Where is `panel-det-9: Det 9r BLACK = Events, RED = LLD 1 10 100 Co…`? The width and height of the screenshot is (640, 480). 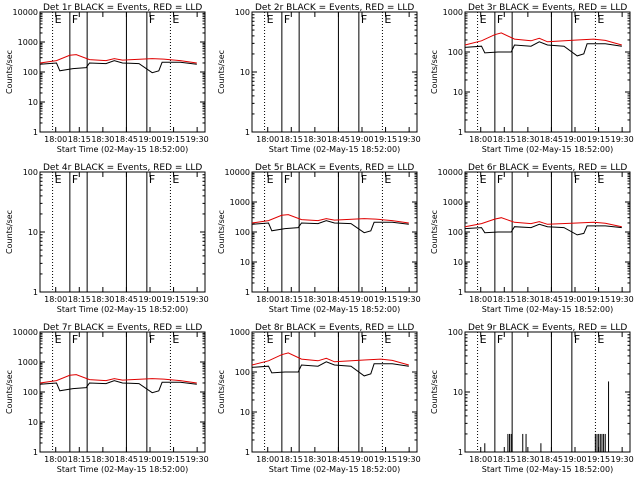
panel-det-9: Det 9r BLACK = Events, RED = LLD 1 10 100 Co… is located at coordinates (532, 398).